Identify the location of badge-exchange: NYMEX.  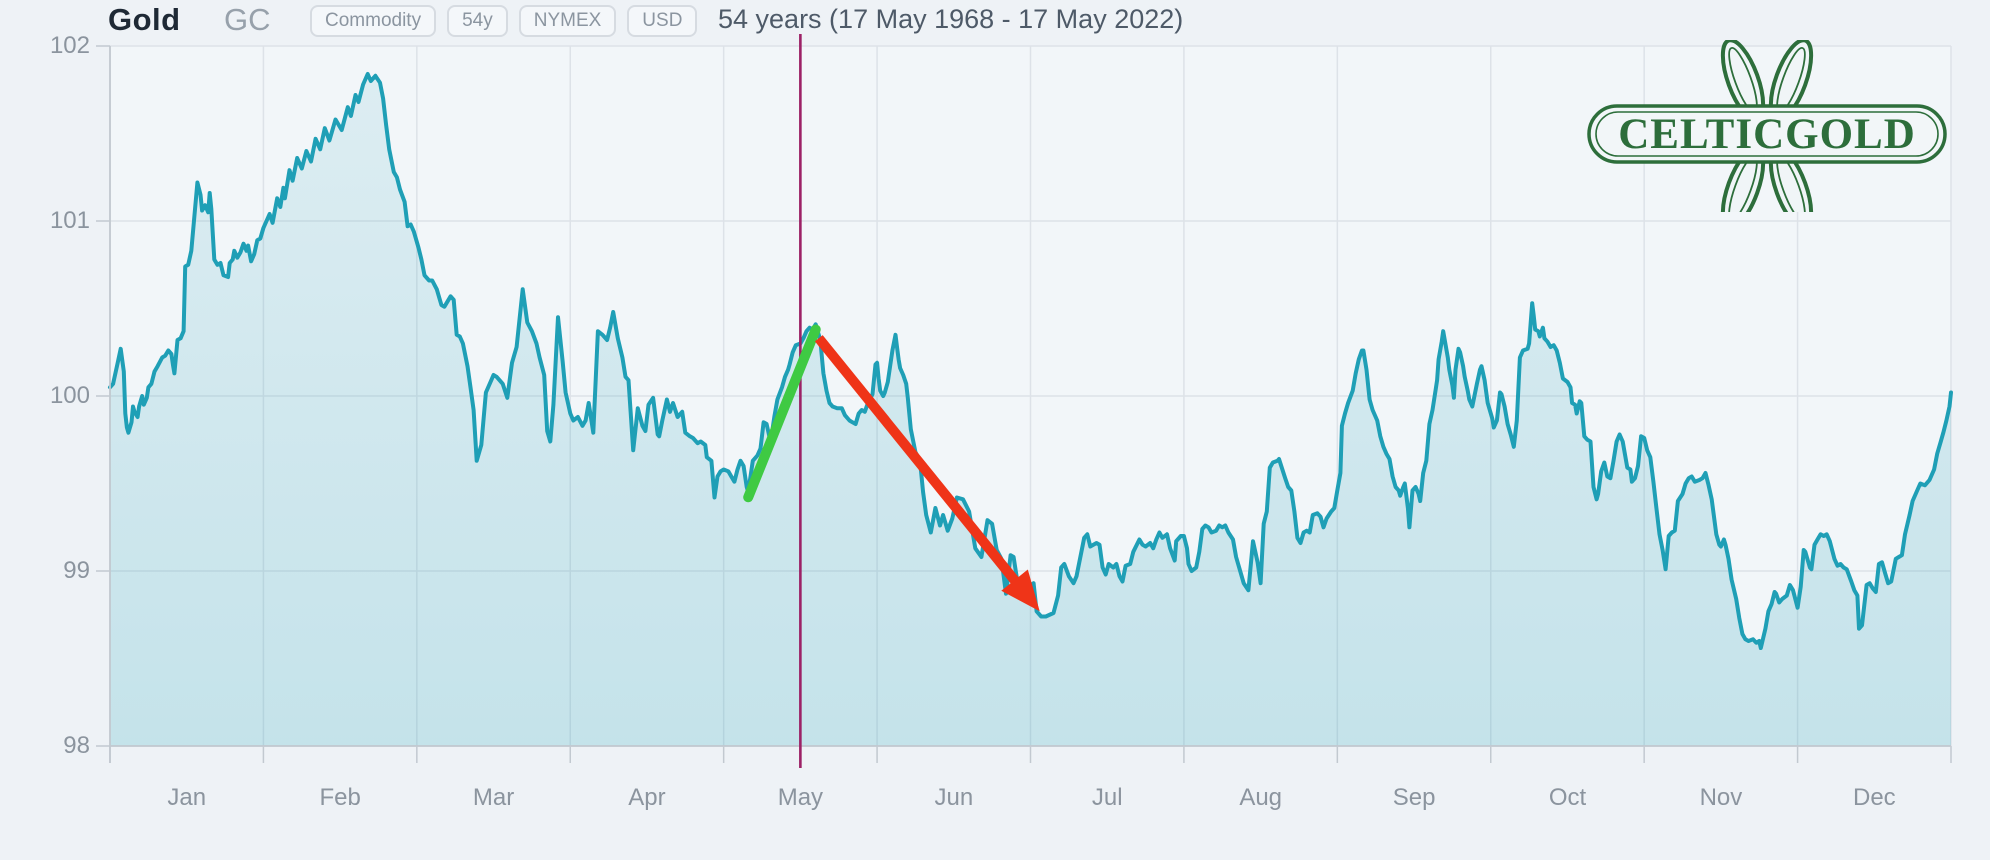
(567, 21).